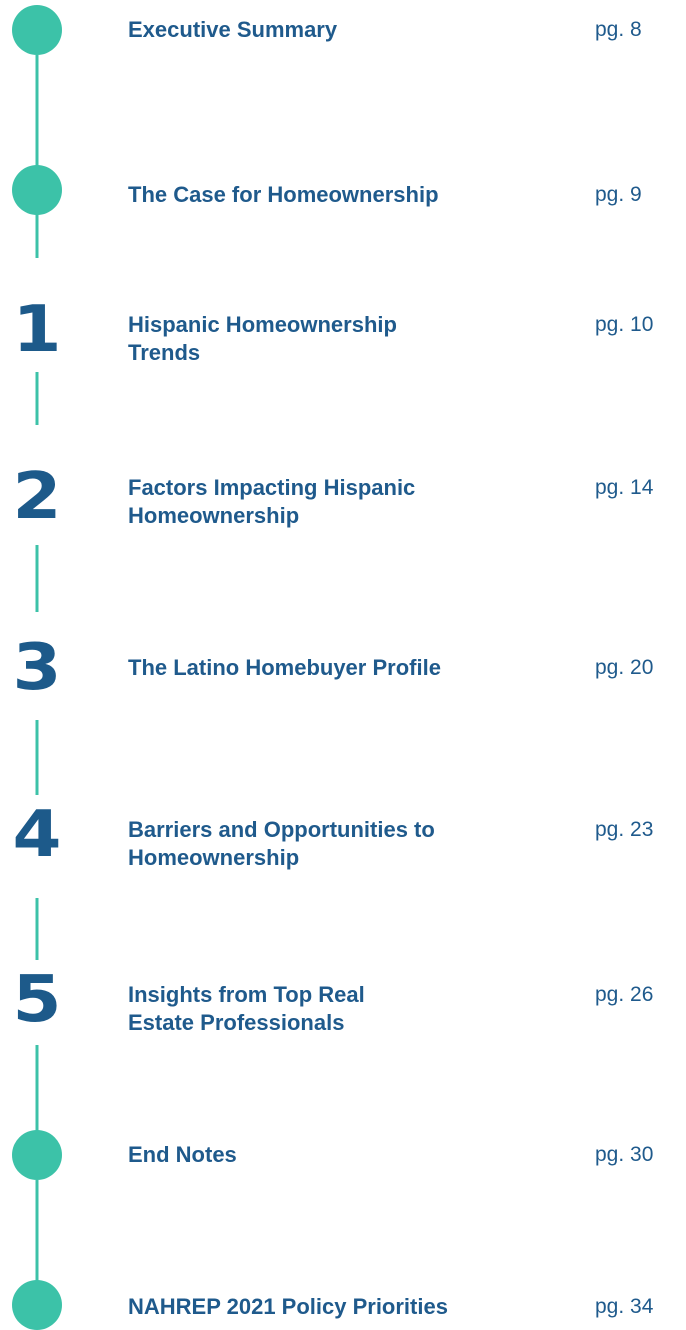  I want to click on title-line: Insights from Top Real, so click(246, 994).